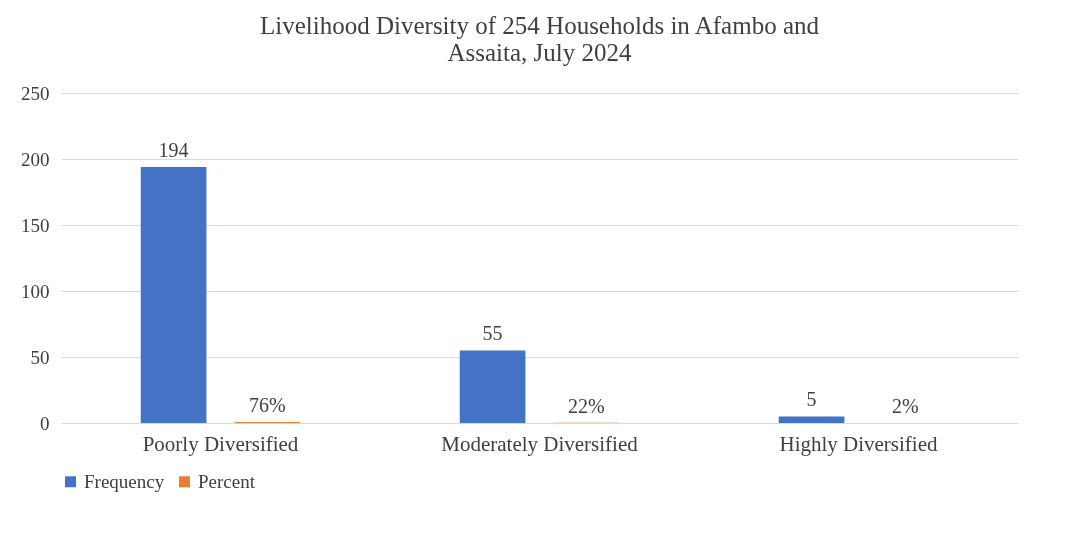  I want to click on x-tick-label: Highly Diversified, so click(859, 443).